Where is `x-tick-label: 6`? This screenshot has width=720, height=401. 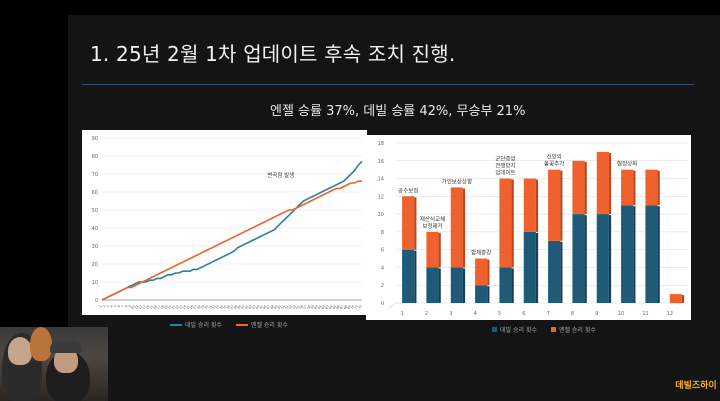
x-tick-label: 6 is located at coordinates (523, 314).